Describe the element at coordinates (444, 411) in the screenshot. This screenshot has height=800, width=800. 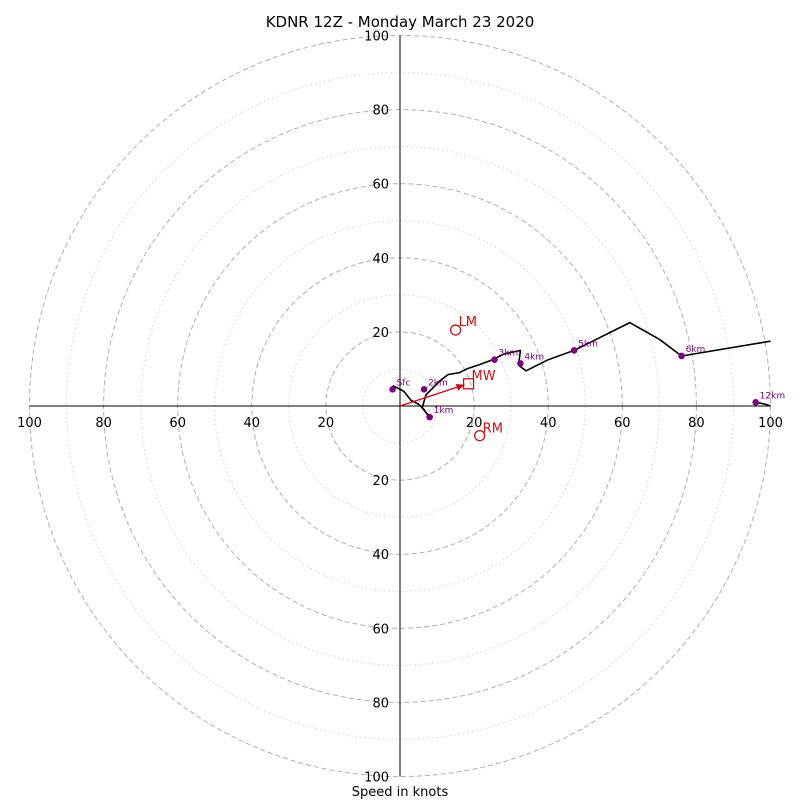
I see `height-label-1km: 1km` at that location.